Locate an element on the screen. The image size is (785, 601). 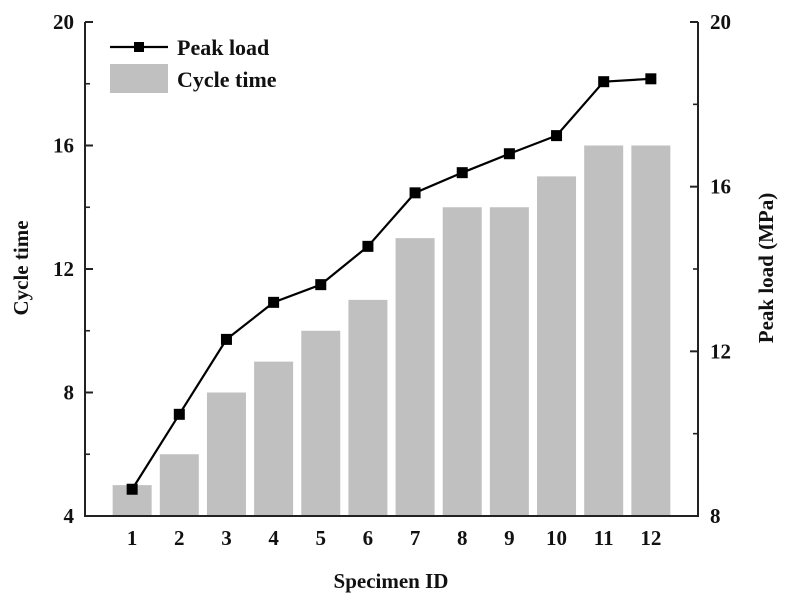
x-axis-title: Specimen ID is located at coordinates (391, 581).